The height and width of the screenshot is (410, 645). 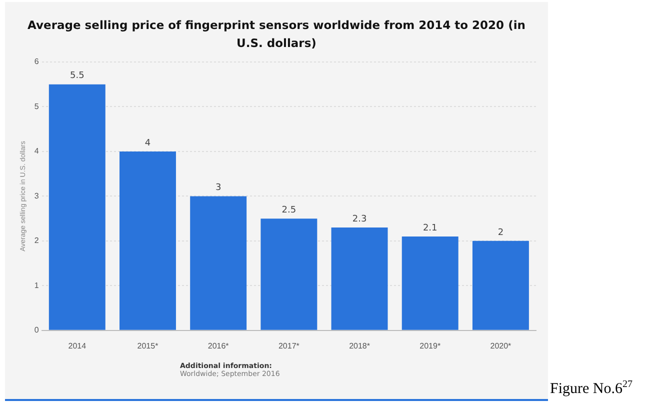 What do you see at coordinates (37, 151) in the screenshot?
I see `y-tick-label: 4` at bounding box center [37, 151].